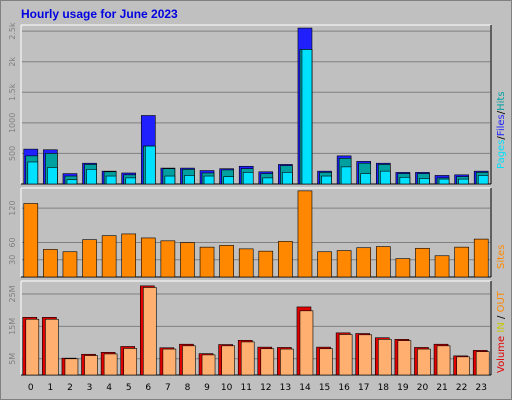  What do you see at coordinates (344, 388) in the screenshot?
I see `x-tick-label: 16` at bounding box center [344, 388].